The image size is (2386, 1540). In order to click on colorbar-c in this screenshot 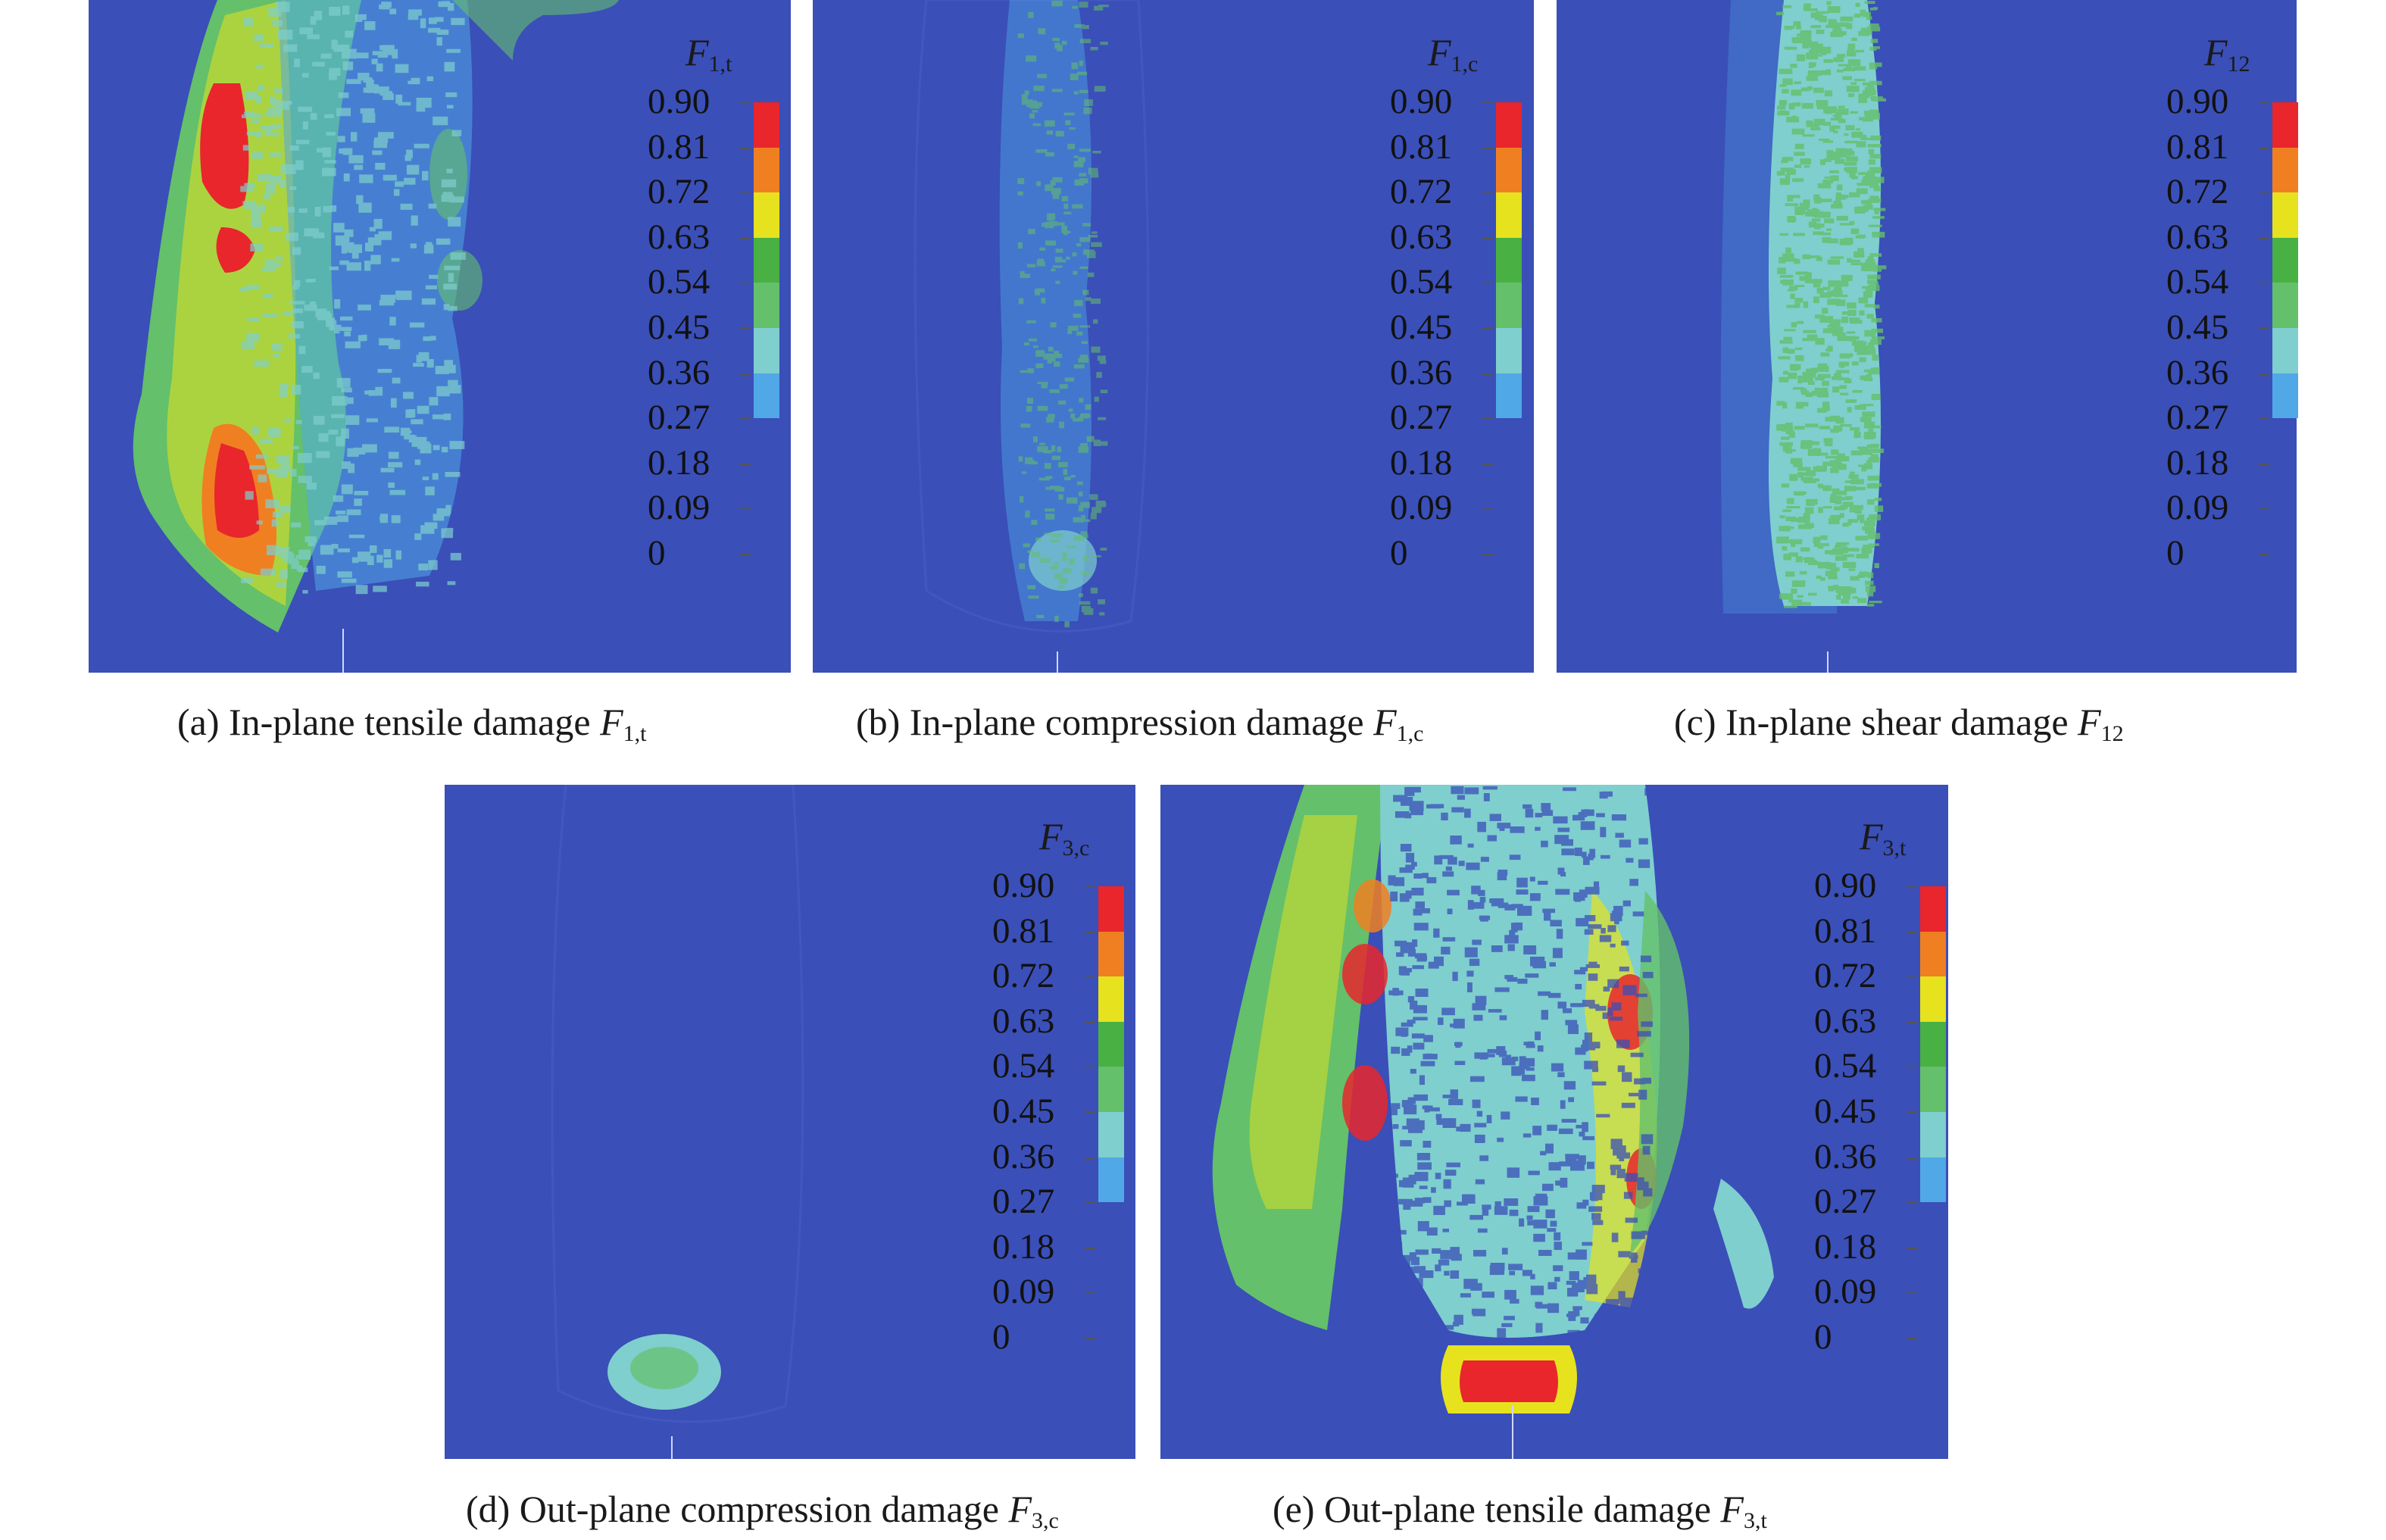, I will do `click(2285, 260)`.